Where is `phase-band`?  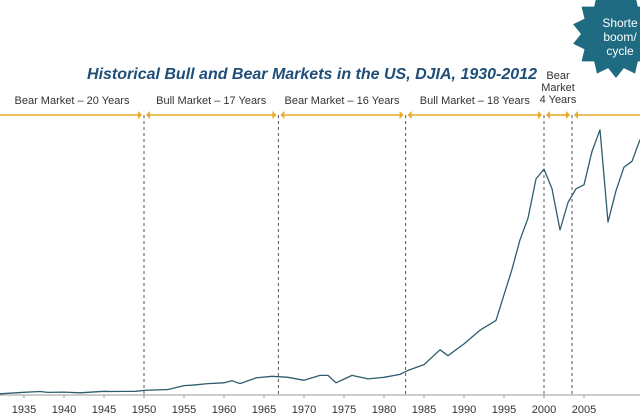 phase-band is located at coordinates (320, 115).